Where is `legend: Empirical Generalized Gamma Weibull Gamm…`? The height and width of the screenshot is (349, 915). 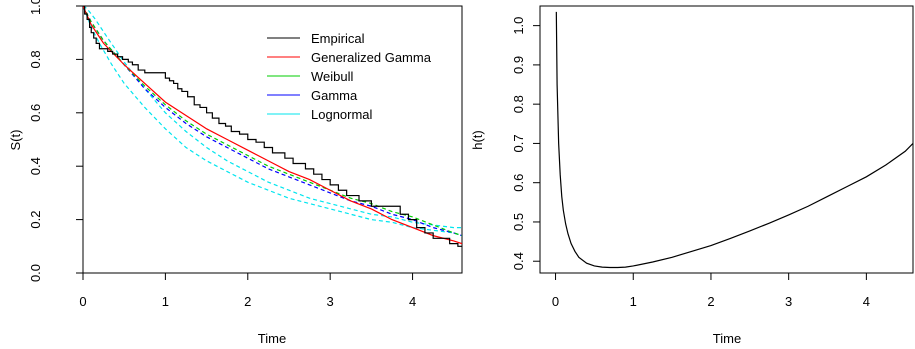
legend: Empirical Generalized Gamma Weibull Gamm… is located at coordinates (349, 76).